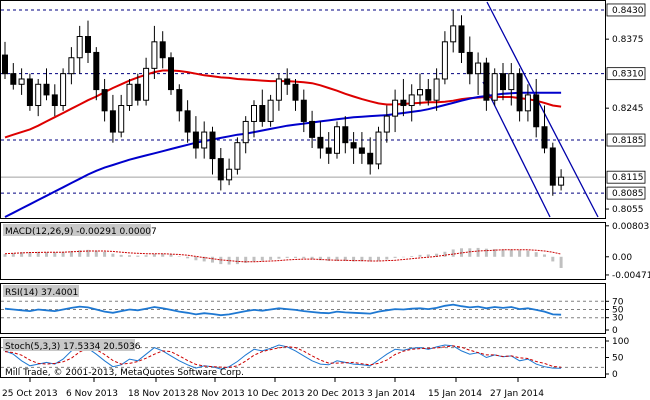 The width and height of the screenshot is (650, 400). I want to click on price-tag-label: 0.8310, so click(628, 75).